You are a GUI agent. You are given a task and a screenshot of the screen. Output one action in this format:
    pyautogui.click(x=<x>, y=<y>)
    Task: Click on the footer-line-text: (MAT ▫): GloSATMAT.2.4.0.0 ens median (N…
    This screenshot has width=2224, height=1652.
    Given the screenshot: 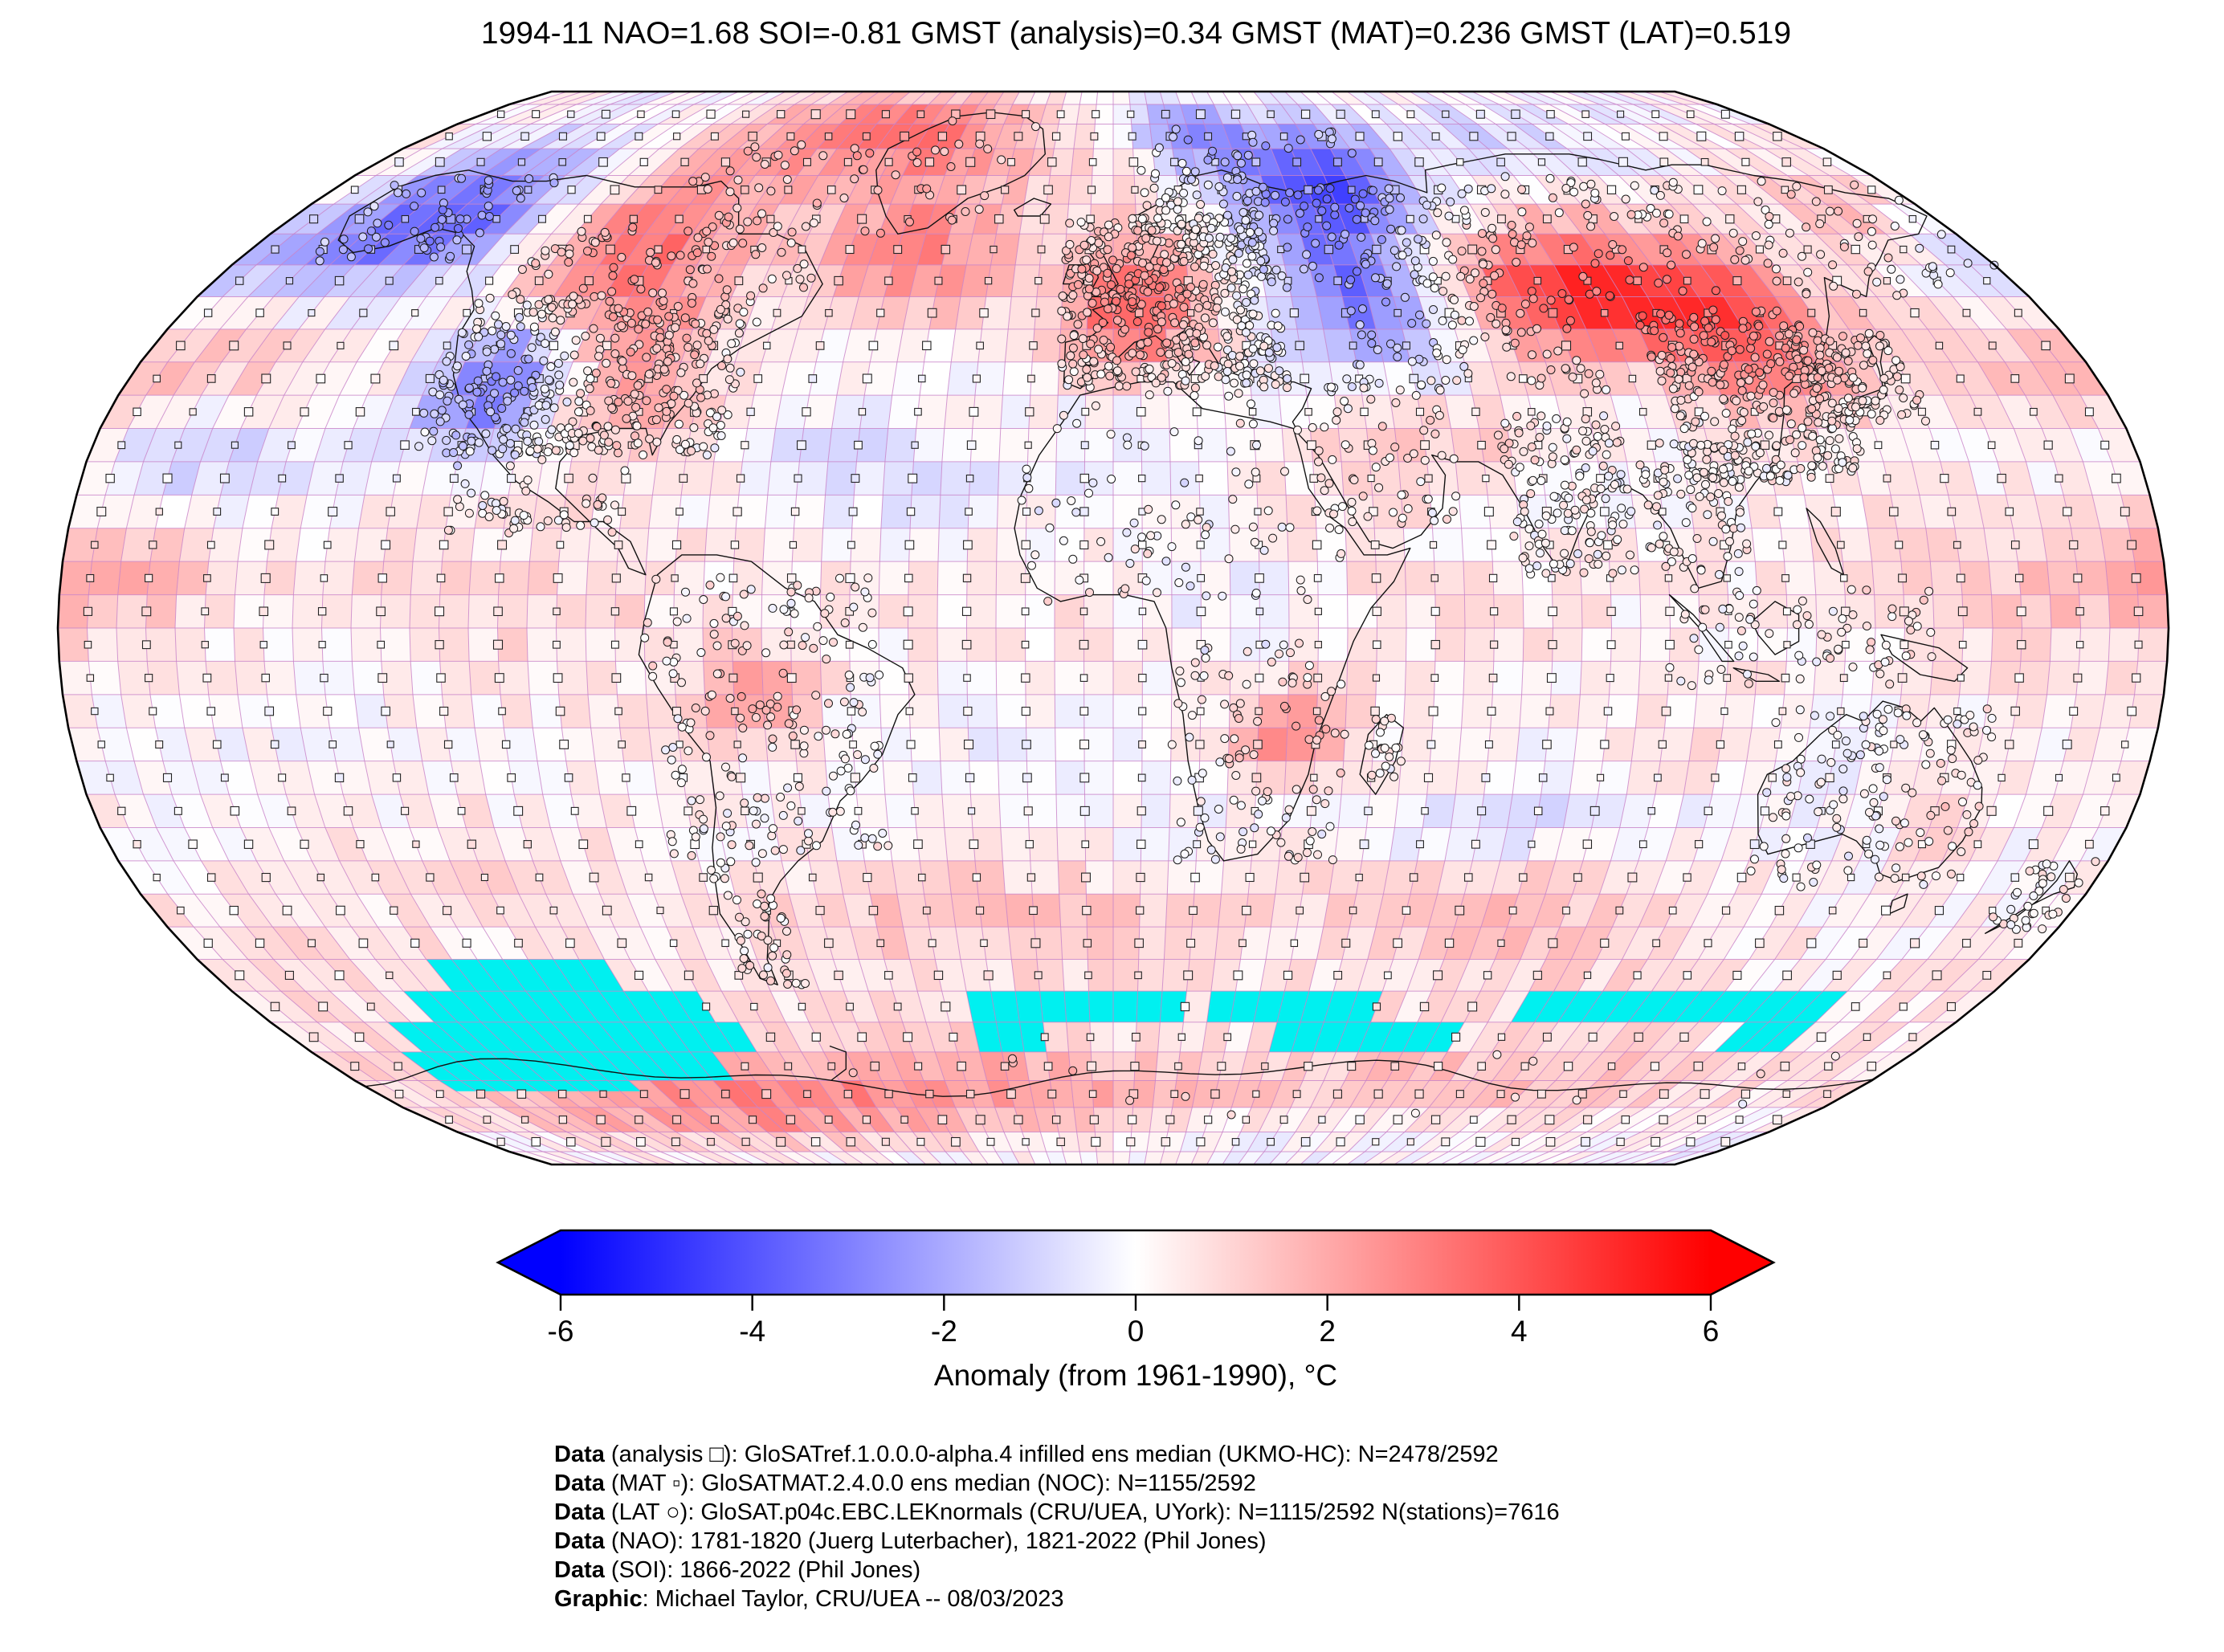 What is the action you would take?
    pyautogui.click(x=930, y=1483)
    